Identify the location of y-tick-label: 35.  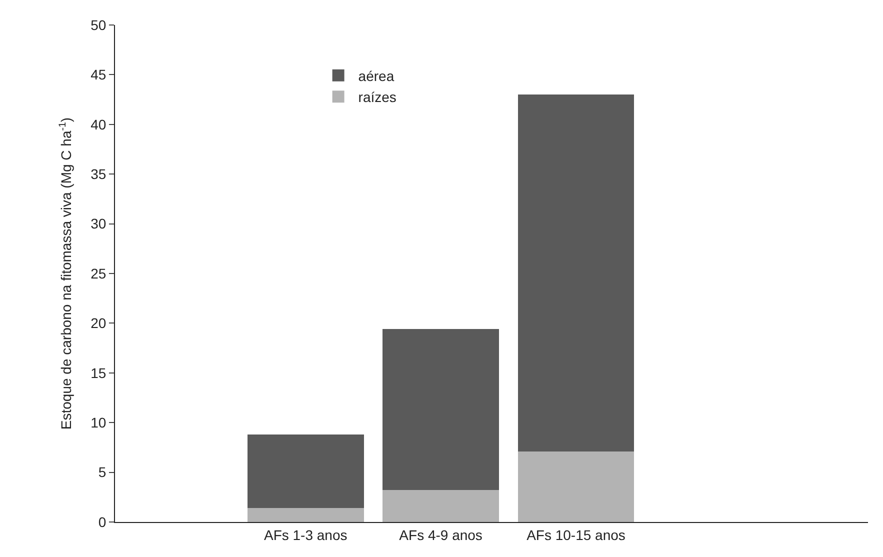
(98, 174).